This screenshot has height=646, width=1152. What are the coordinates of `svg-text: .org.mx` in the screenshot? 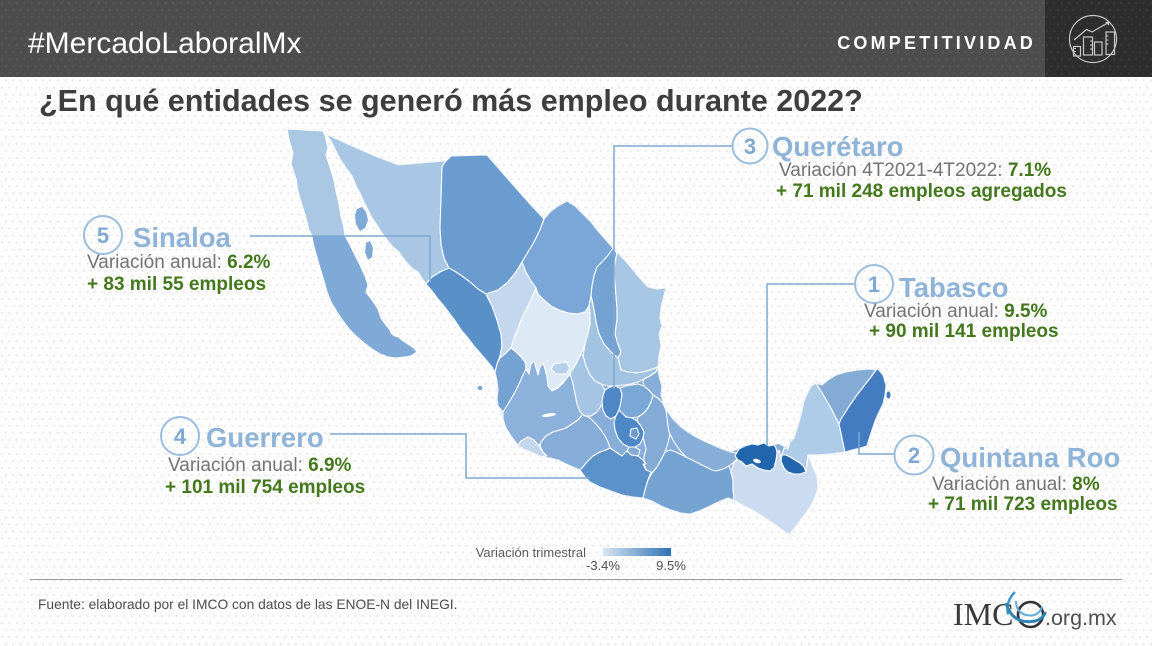 It's located at (1081, 618).